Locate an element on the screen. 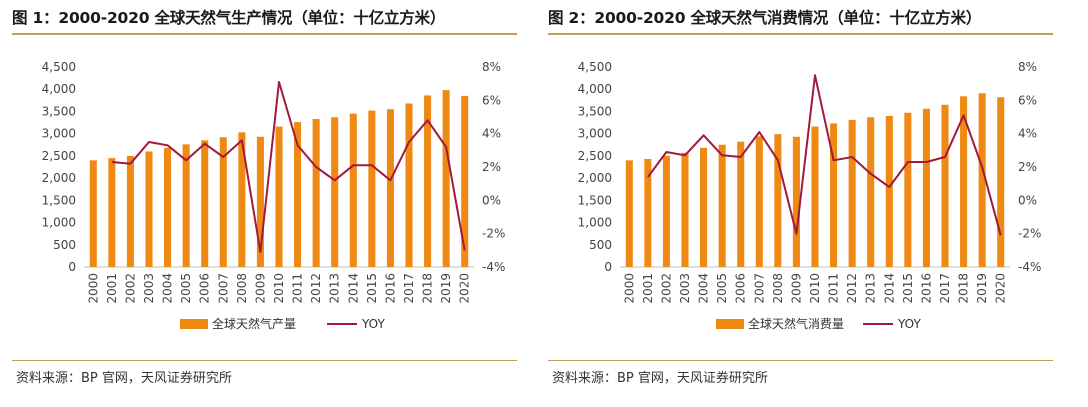 The width and height of the screenshot is (1088, 407). y-tick-label: 1,000 is located at coordinates (59, 223).